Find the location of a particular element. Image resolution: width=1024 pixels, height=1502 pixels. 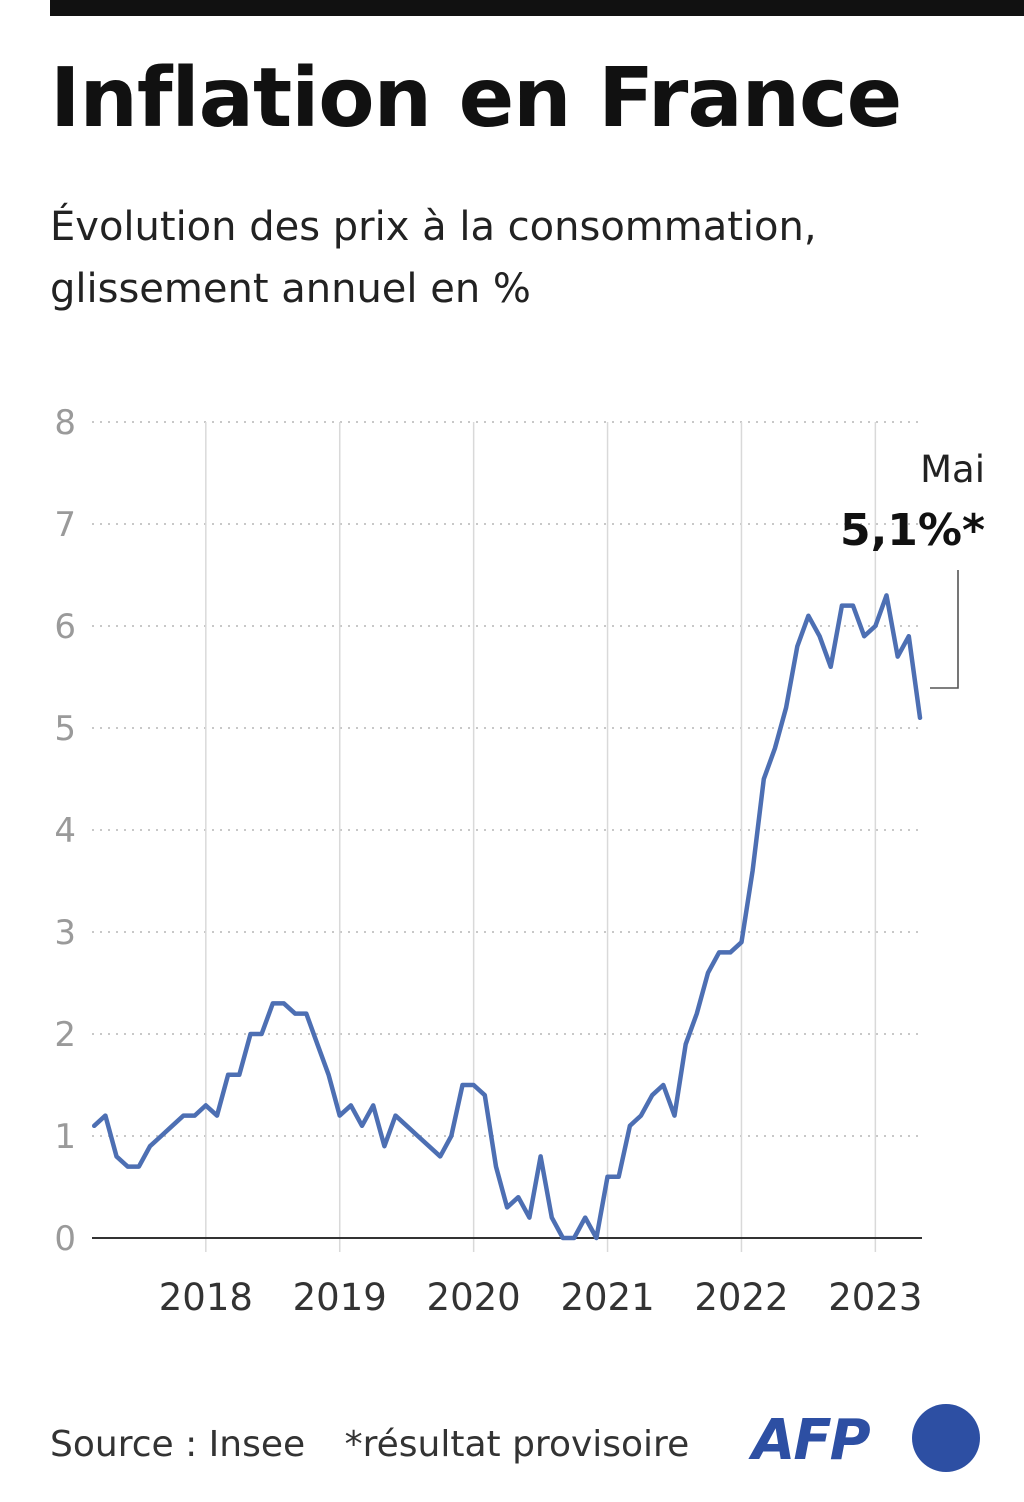

chart-title: Inflation en France is located at coordinates (476, 98).